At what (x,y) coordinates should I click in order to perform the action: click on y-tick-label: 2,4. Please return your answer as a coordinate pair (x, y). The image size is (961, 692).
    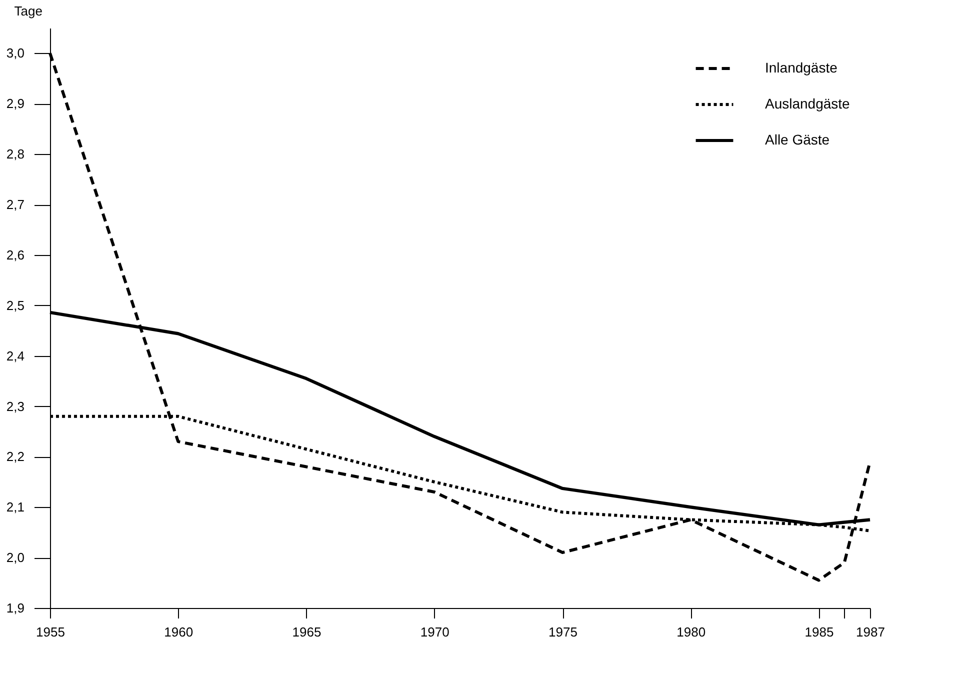
    Looking at the image, I should click on (15, 356).